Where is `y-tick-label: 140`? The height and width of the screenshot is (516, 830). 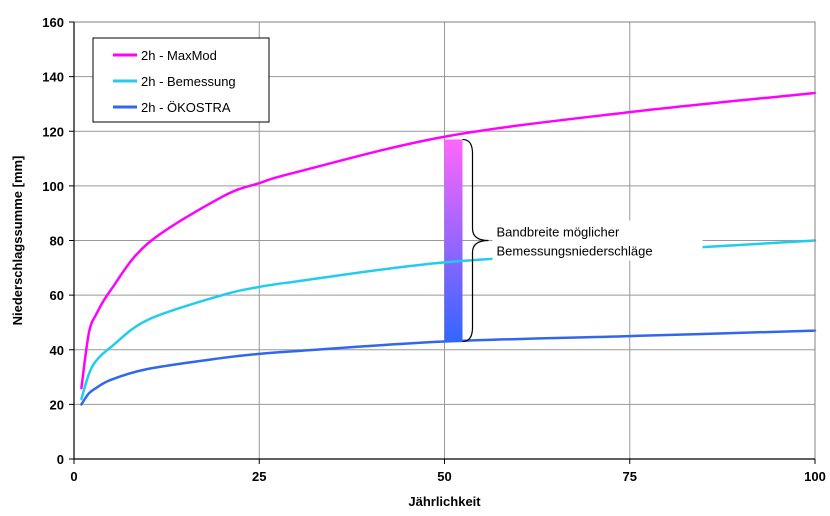
y-tick-label: 140 is located at coordinates (53, 77).